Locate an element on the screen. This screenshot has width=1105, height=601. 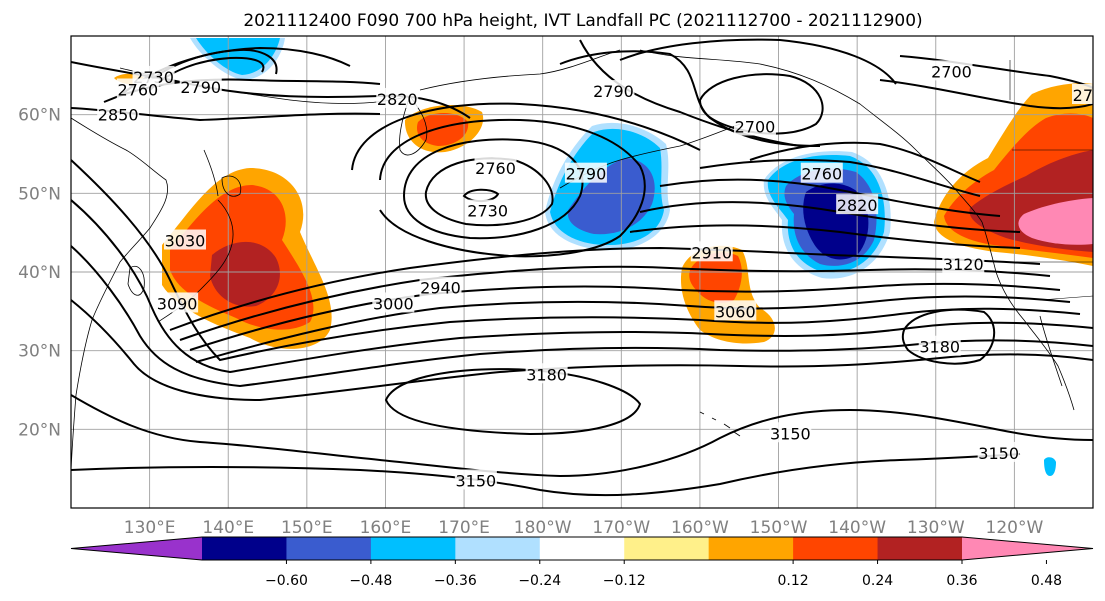
contour-label-15: 2940 is located at coordinates (440, 288).